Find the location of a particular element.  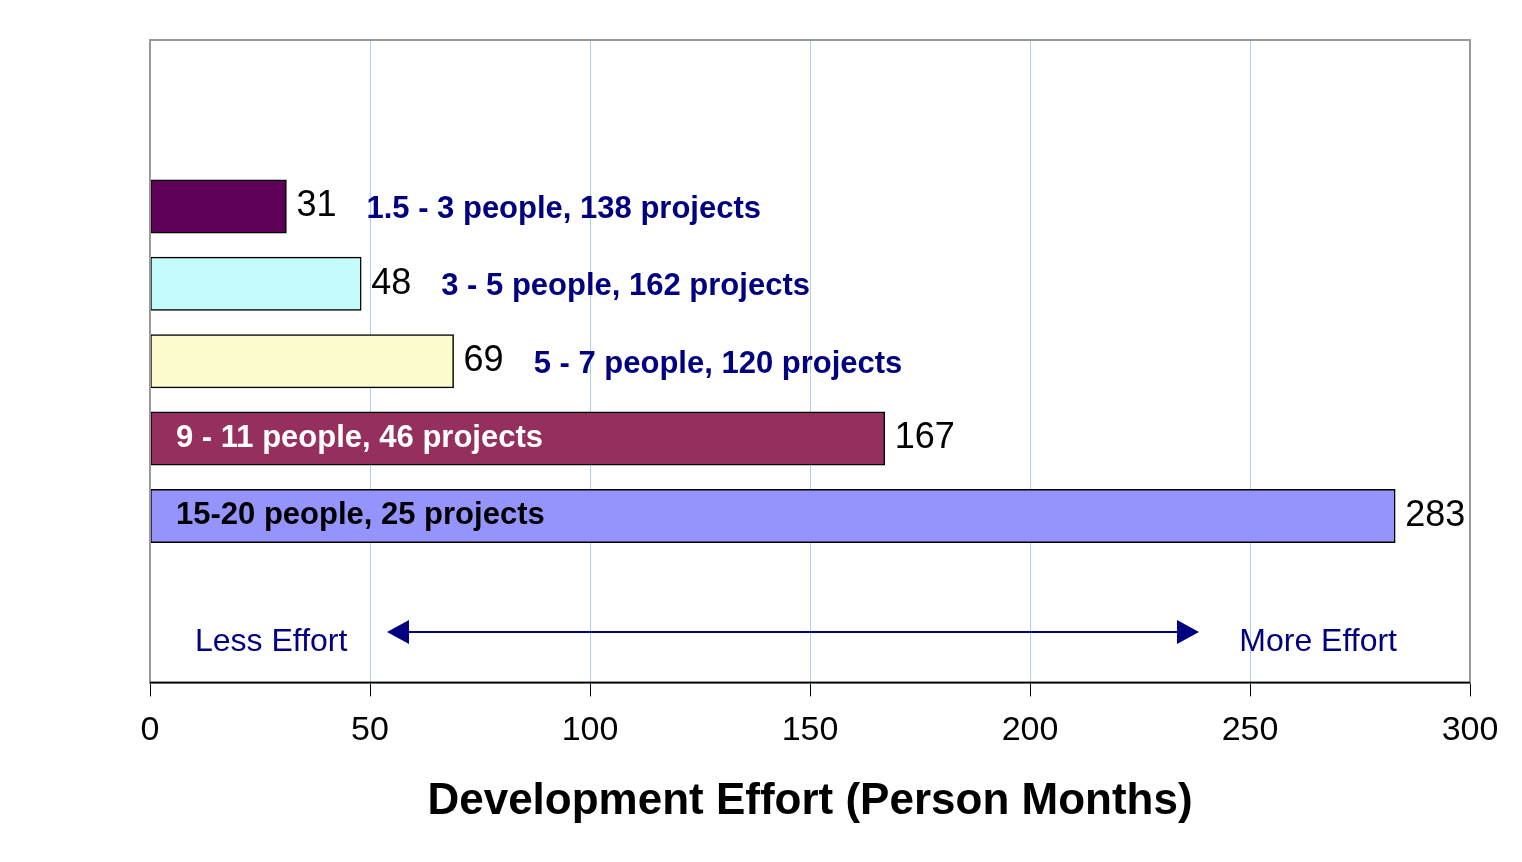

x-tick-label: 300 is located at coordinates (1470, 728).